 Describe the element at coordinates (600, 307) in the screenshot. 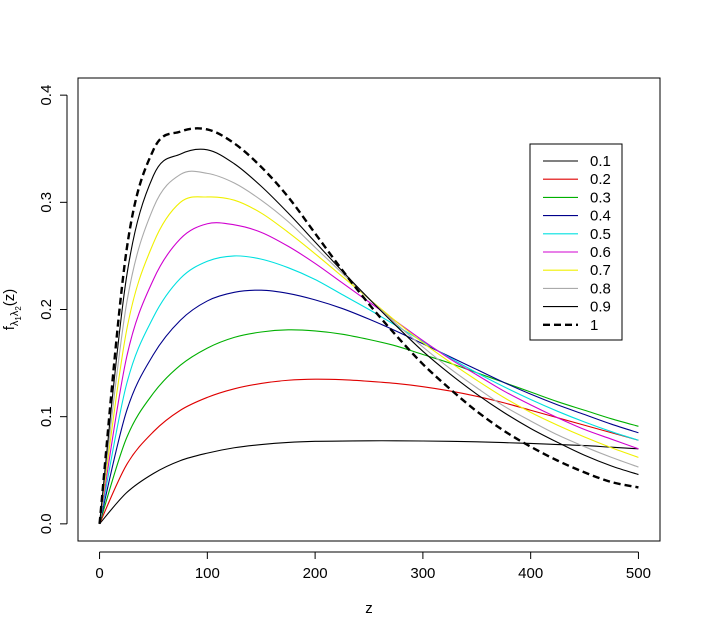

I see `legend-label: 0.9` at that location.